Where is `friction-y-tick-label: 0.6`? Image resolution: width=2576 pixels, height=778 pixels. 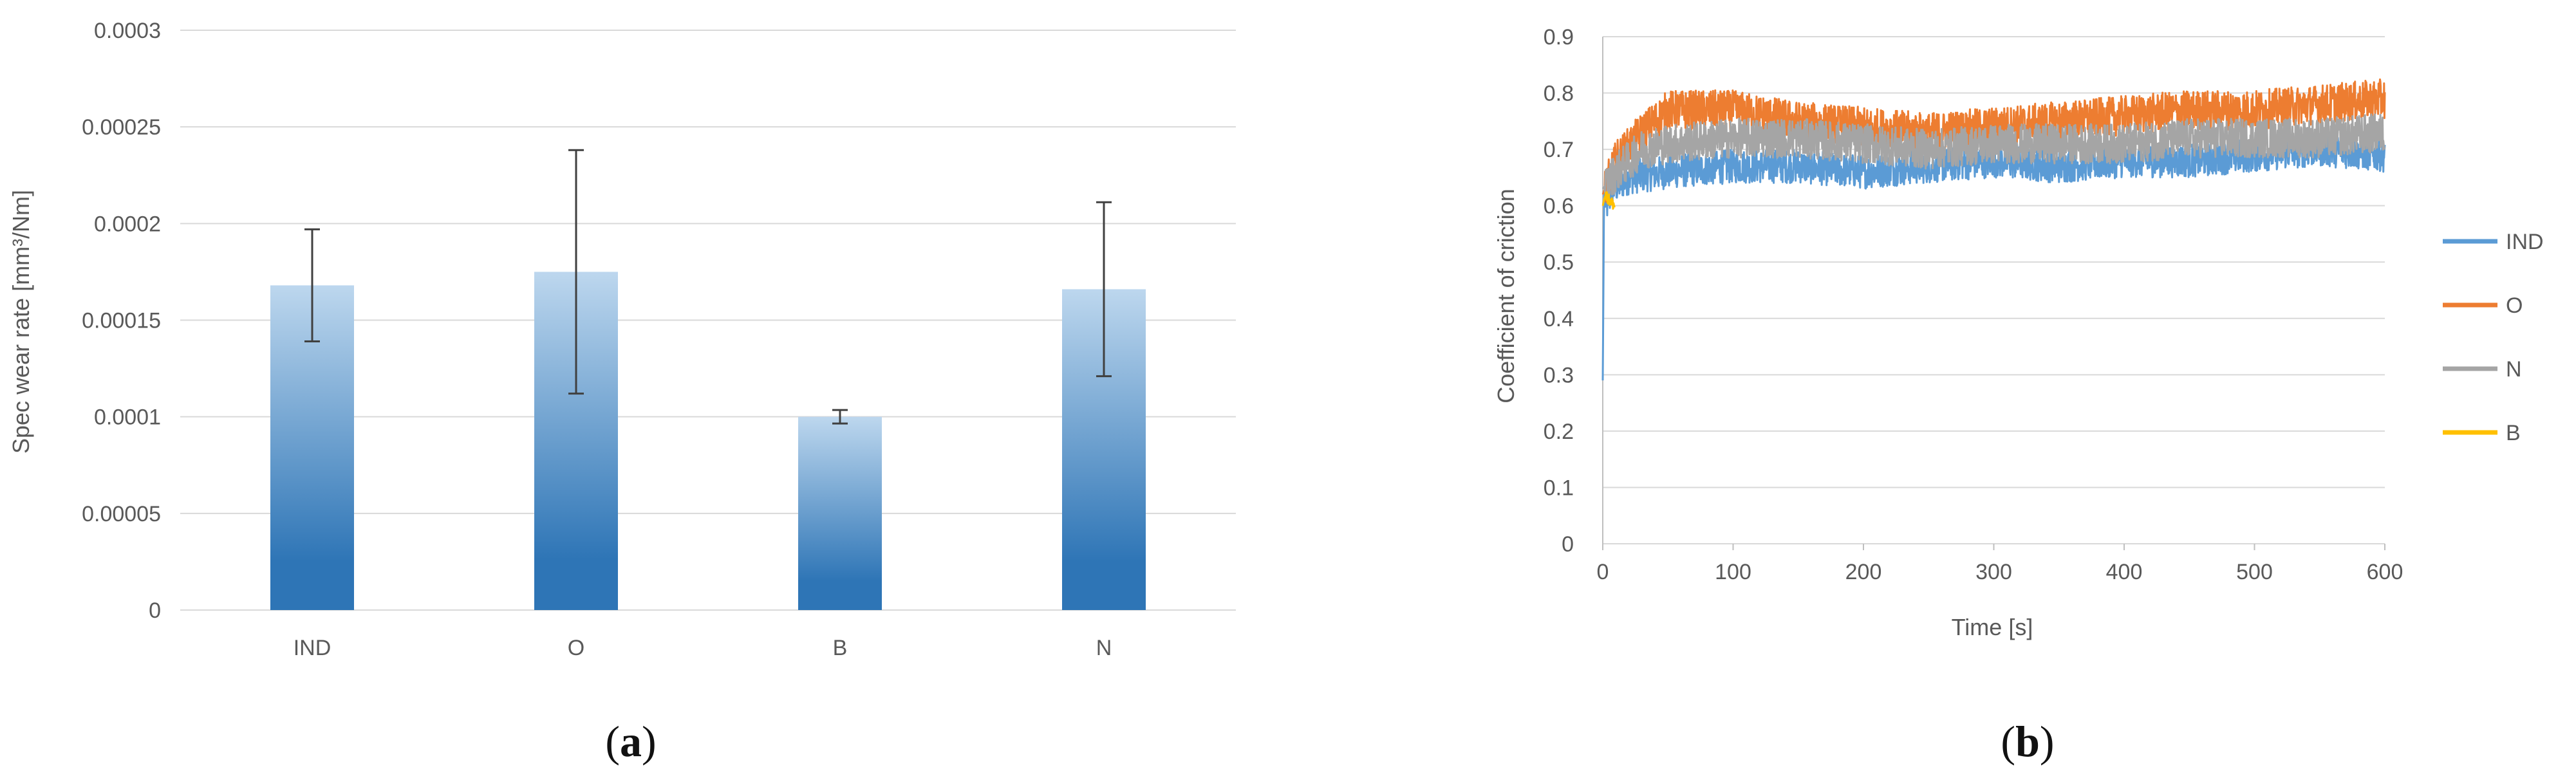
friction-y-tick-label: 0.6 is located at coordinates (1559, 206).